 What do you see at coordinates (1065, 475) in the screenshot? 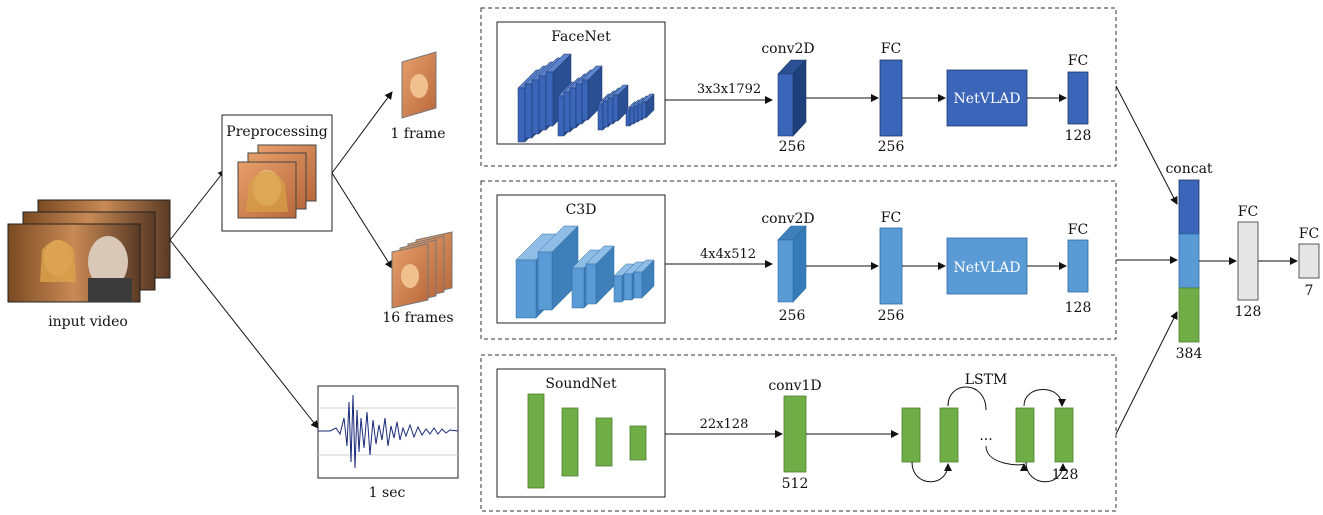
I see `lstm-size: 128` at bounding box center [1065, 475].